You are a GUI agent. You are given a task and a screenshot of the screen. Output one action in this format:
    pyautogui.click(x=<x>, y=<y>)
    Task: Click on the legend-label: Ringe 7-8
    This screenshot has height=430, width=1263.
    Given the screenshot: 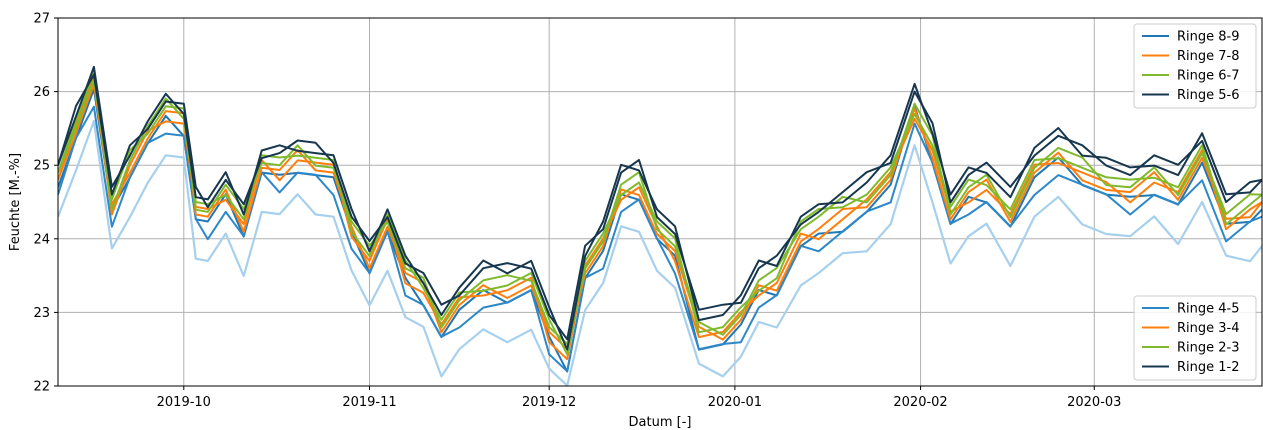 What is the action you would take?
    pyautogui.click(x=1208, y=56)
    